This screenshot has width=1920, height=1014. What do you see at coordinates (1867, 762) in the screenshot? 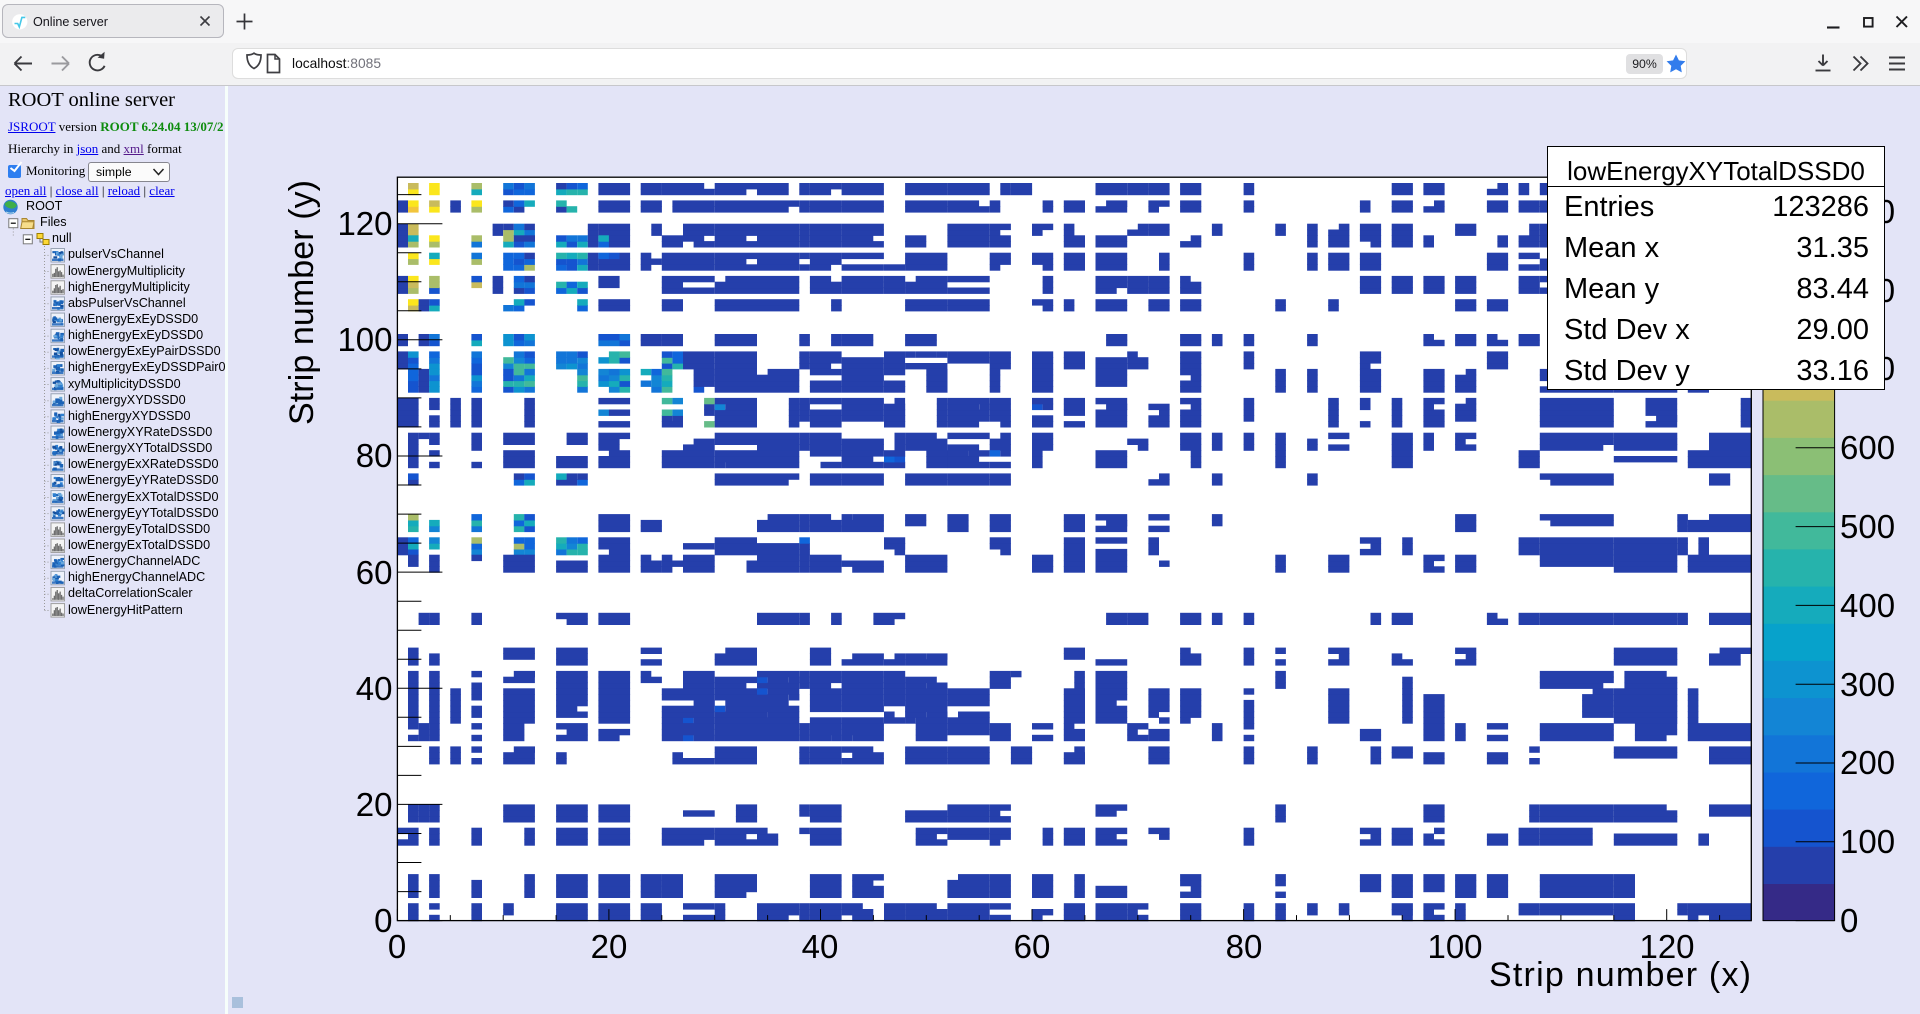
I see `svg-text: 200` at bounding box center [1867, 762].